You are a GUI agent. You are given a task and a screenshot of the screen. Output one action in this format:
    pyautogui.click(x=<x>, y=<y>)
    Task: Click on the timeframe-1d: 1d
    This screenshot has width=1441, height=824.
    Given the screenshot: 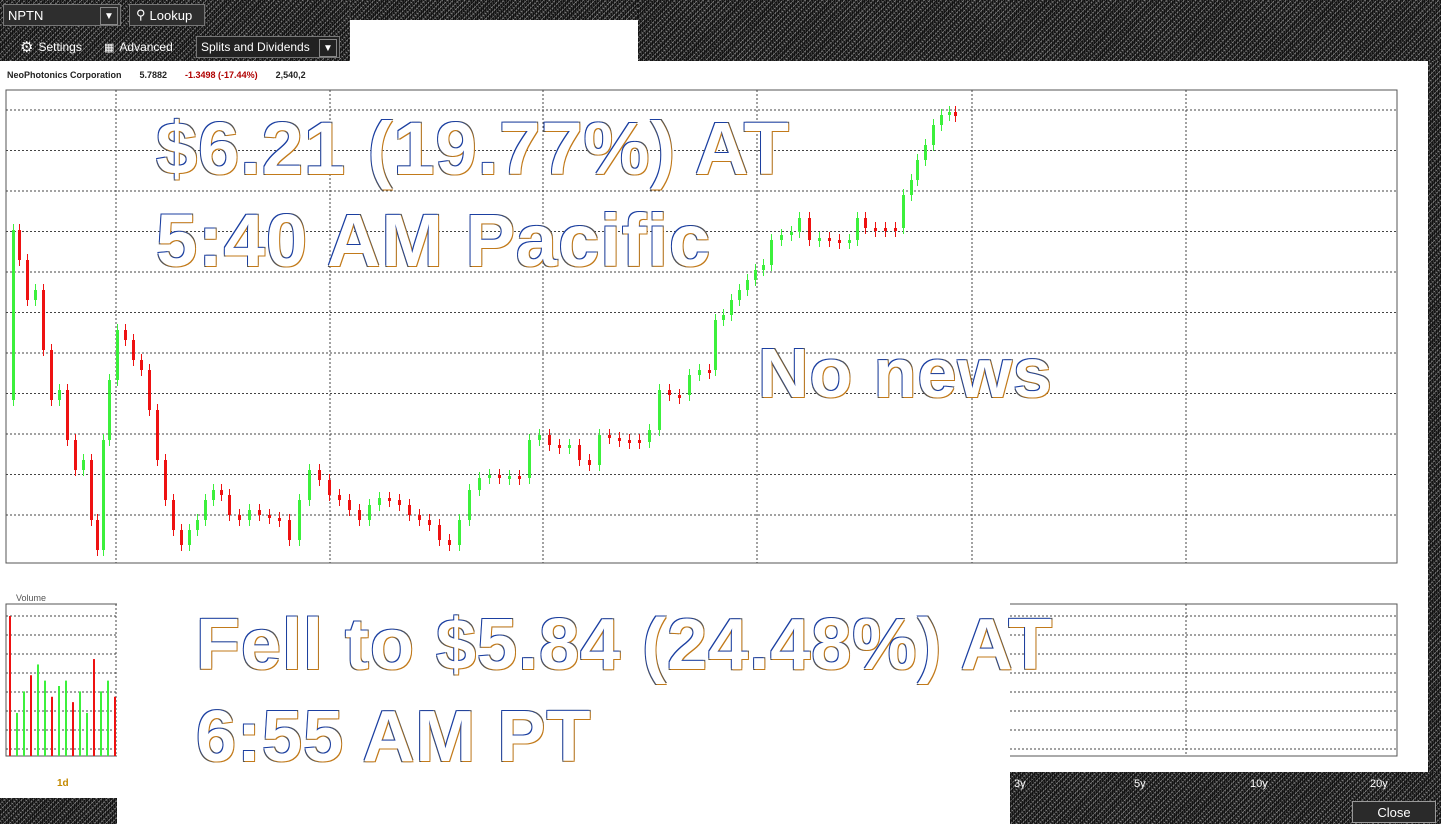 What is the action you would take?
    pyautogui.click(x=63, y=783)
    